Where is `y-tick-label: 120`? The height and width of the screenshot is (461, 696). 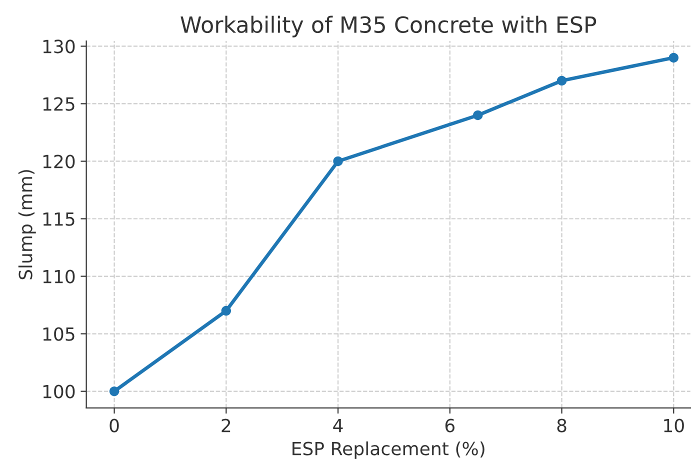
y-tick-label: 120 is located at coordinates (59, 161).